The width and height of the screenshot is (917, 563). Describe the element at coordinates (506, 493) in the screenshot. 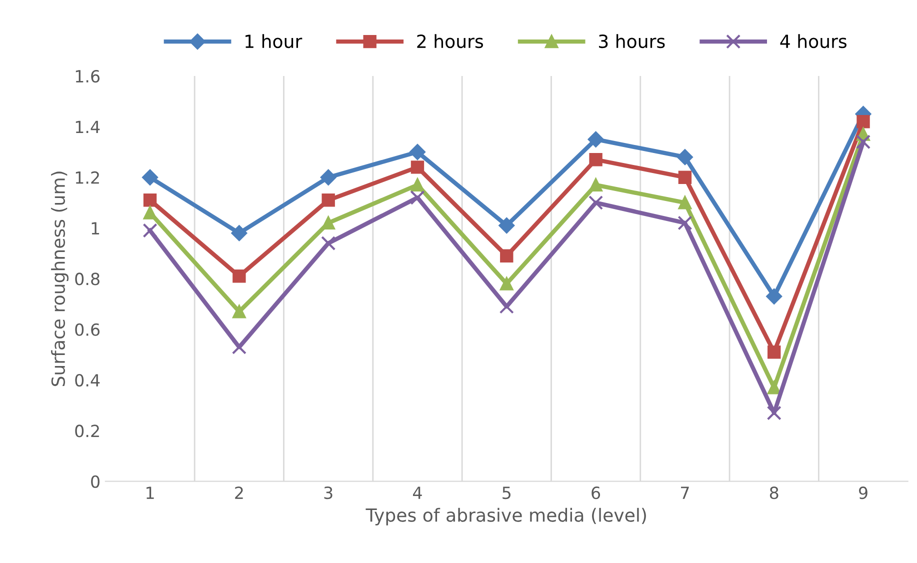

I see `x-tick-label: 5` at that location.